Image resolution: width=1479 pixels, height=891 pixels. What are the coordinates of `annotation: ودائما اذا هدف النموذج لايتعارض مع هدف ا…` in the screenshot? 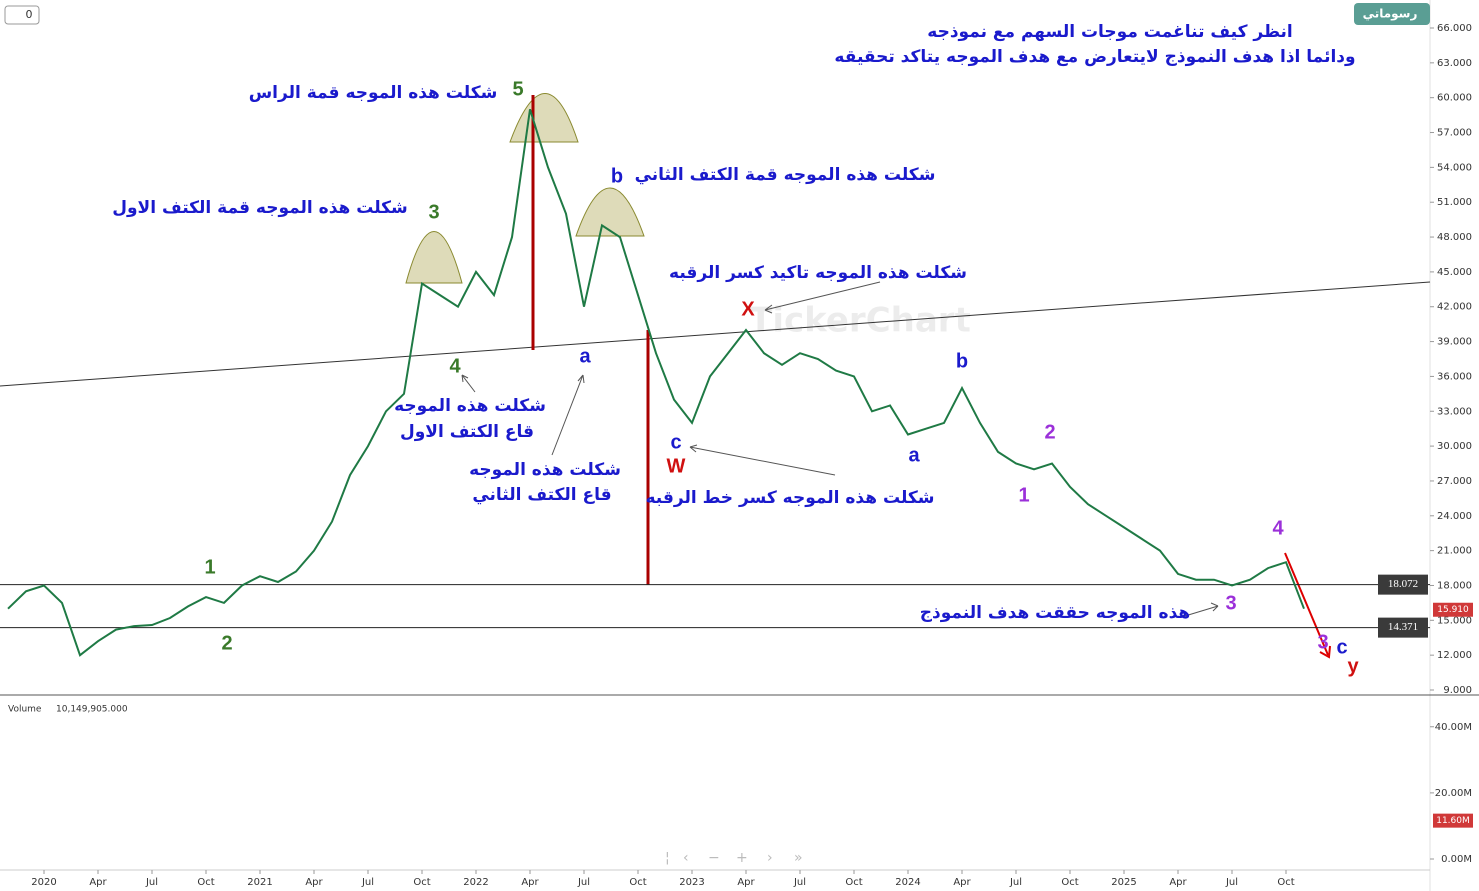 It's located at (1094, 57).